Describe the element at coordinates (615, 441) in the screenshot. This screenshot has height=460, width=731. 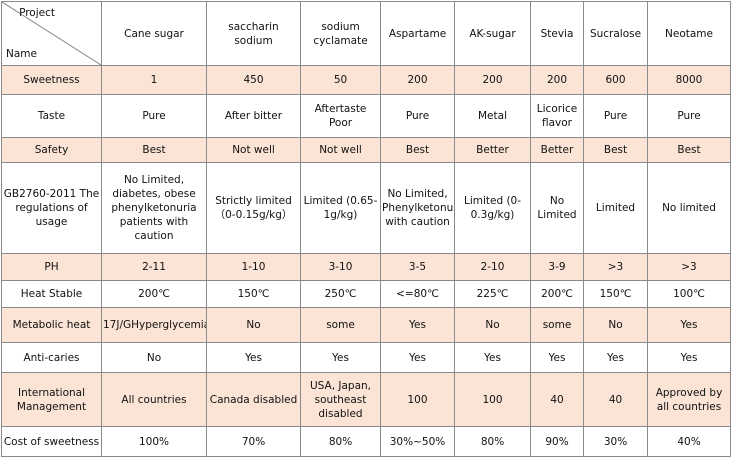
I see `table-cell: 30%` at that location.